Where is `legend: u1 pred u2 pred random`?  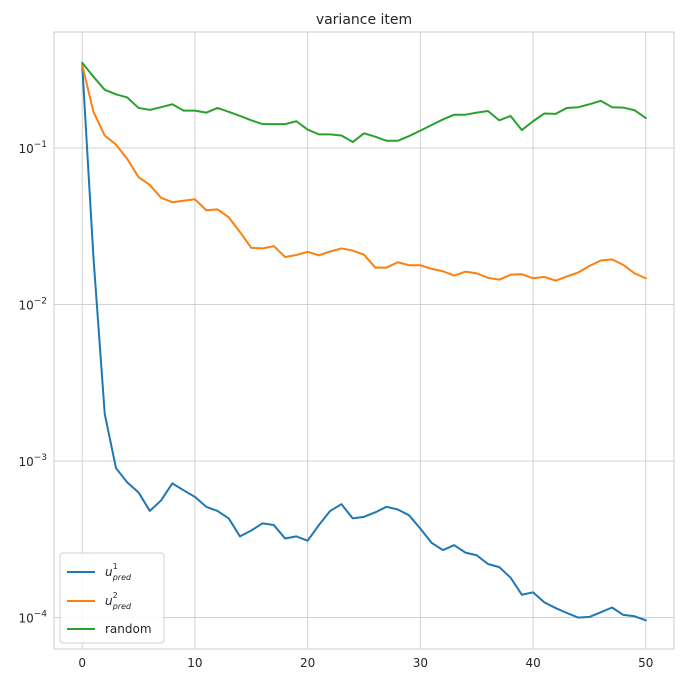 legend: u1 pred u2 pred random is located at coordinates (112, 598).